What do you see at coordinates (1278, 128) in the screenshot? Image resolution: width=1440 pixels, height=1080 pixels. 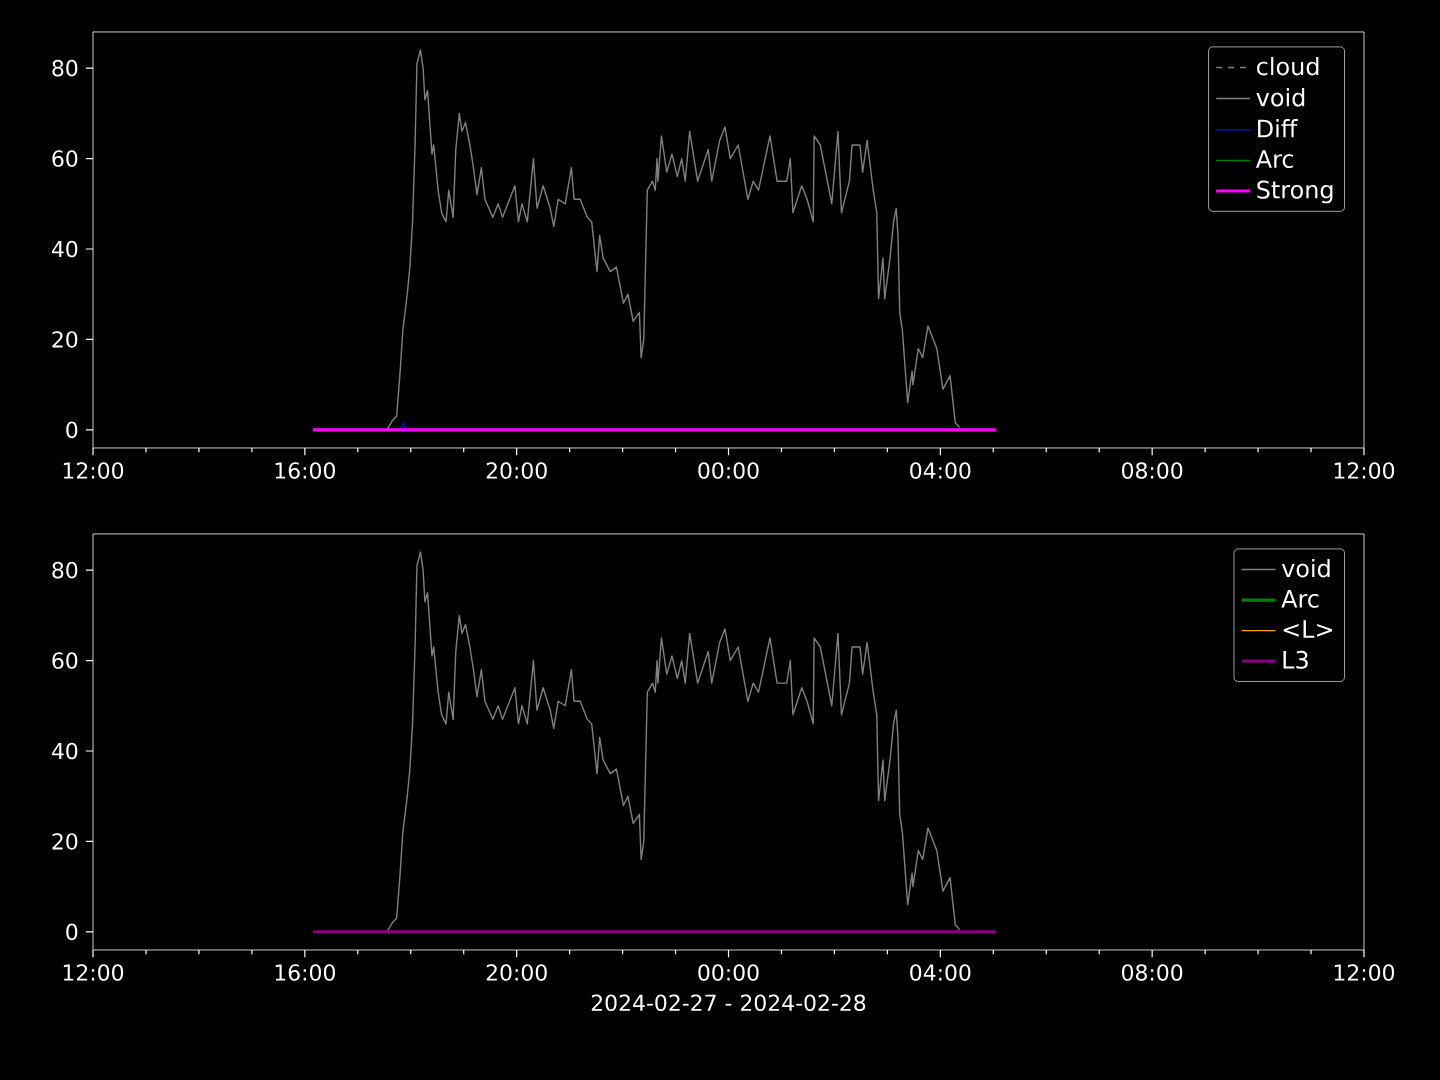 I see `legend-label: Diff` at bounding box center [1278, 128].